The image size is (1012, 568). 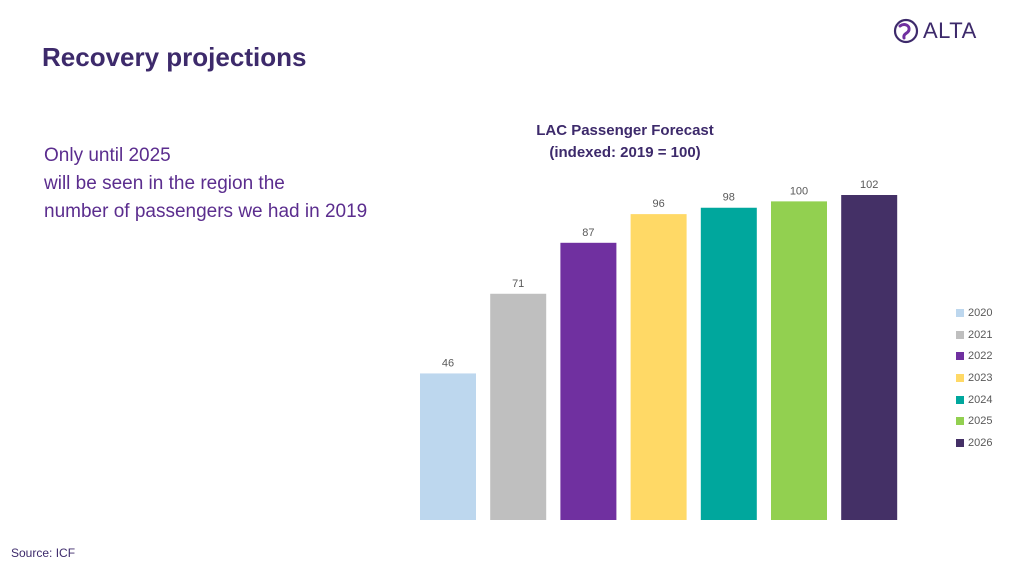 What do you see at coordinates (448, 446) in the screenshot?
I see `bar-2020` at bounding box center [448, 446].